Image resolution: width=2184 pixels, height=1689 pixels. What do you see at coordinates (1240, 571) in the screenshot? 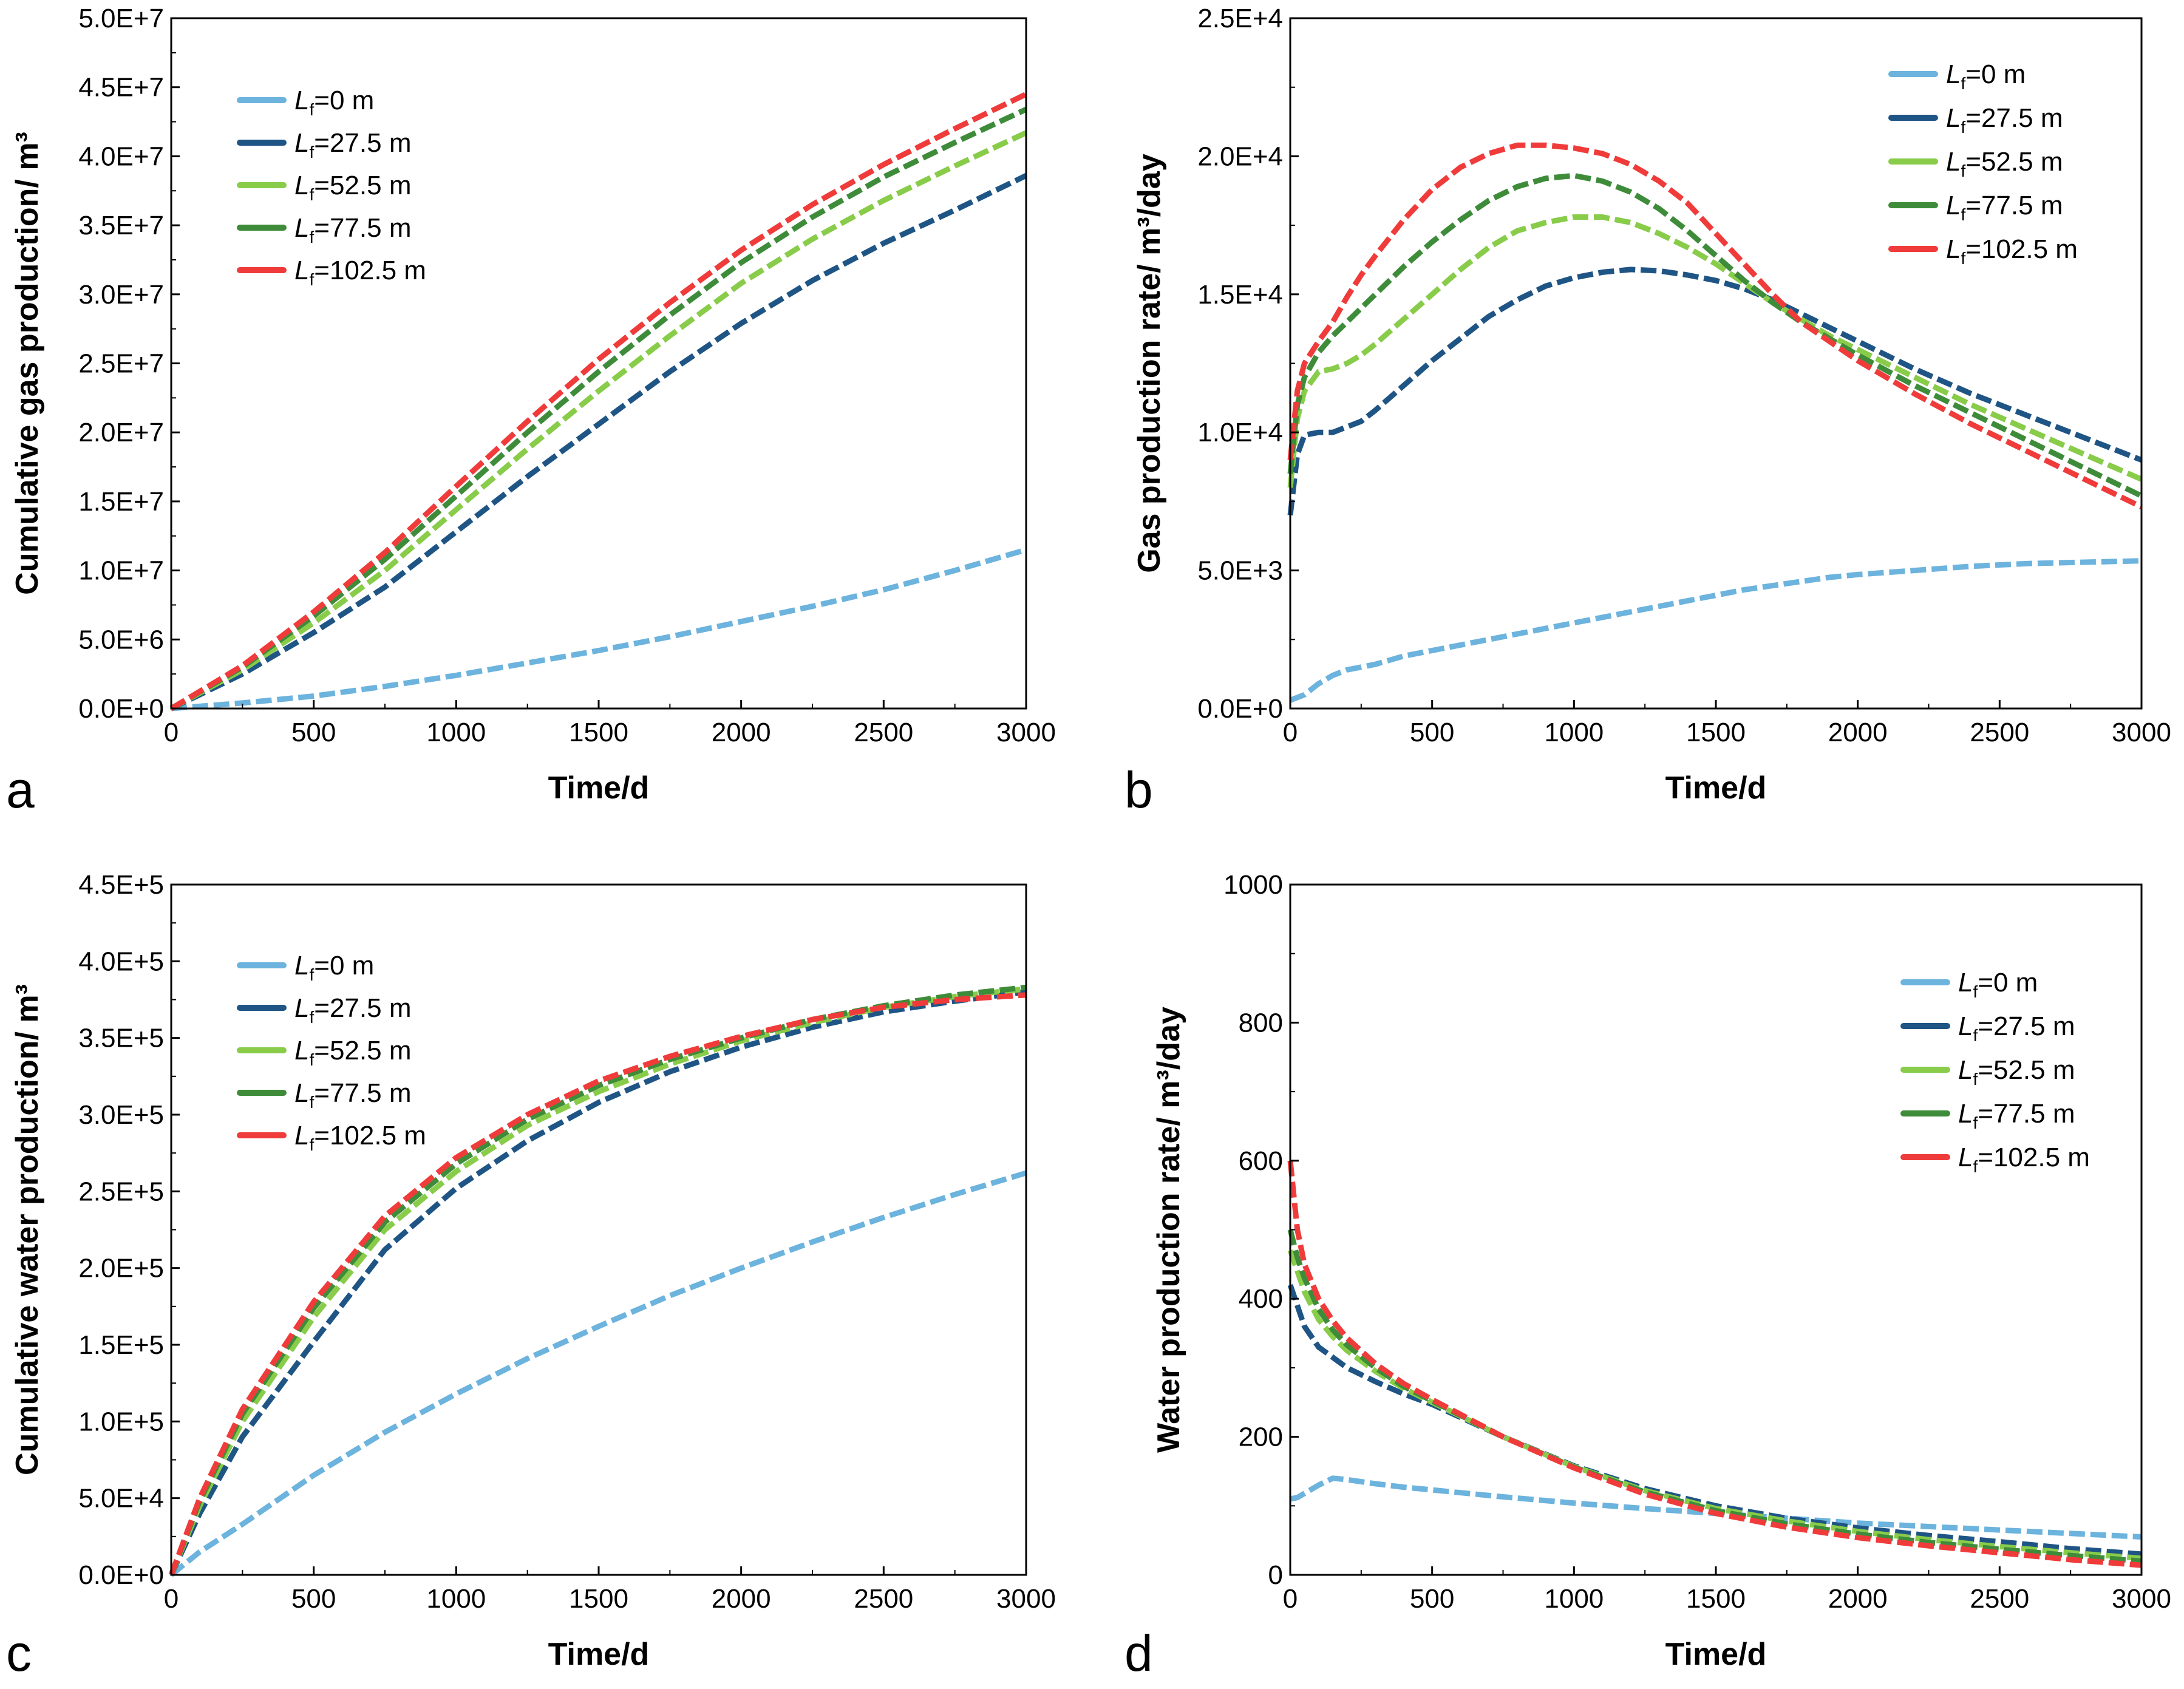
I see `y-tick-label: 5.0E+3` at bounding box center [1240, 571].